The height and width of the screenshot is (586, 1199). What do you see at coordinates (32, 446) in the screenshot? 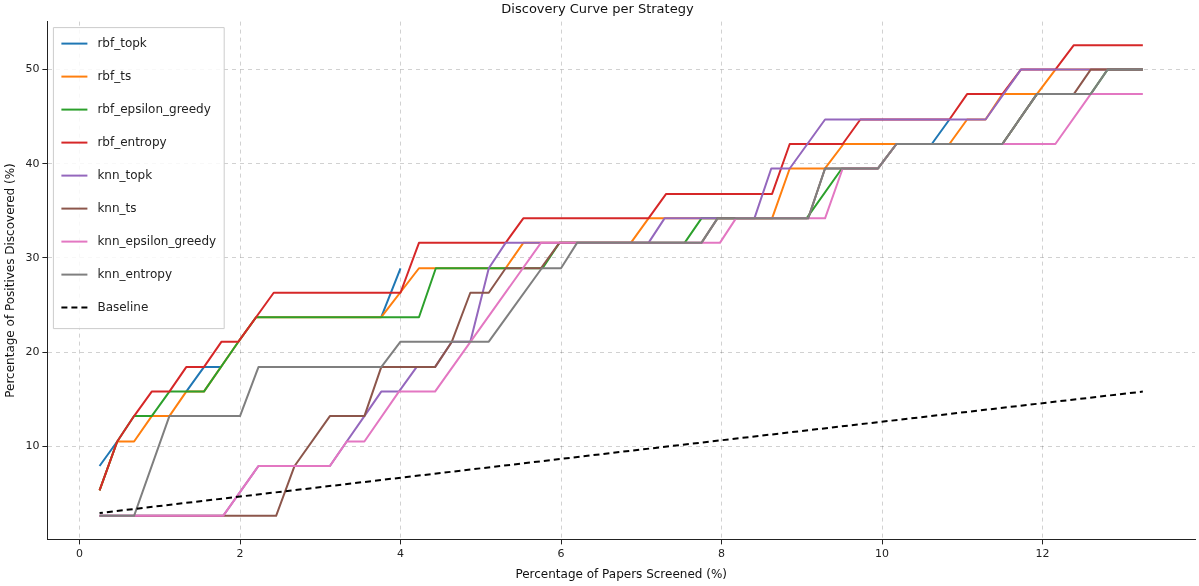
I see `y-tick-label: 10` at bounding box center [32, 446].